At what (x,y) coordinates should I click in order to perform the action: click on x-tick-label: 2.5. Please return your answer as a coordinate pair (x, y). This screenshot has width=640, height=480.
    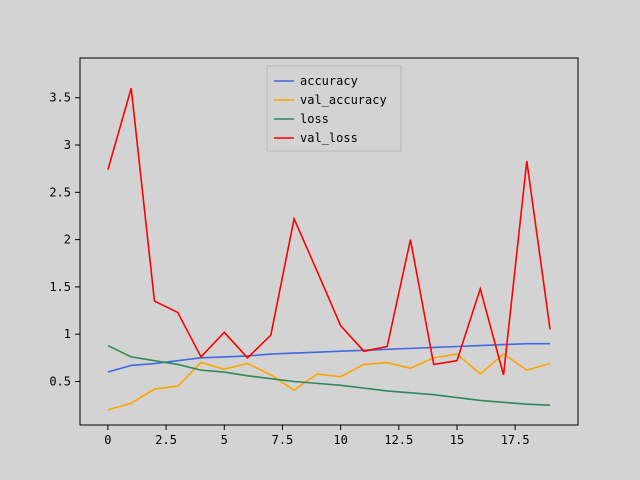
    Looking at the image, I should click on (166, 440).